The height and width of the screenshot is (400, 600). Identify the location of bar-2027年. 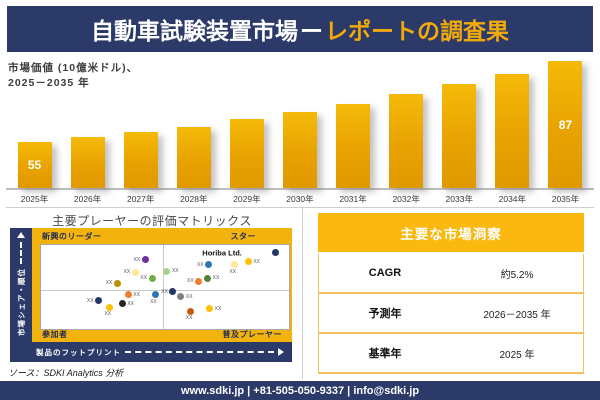
(140, 160).